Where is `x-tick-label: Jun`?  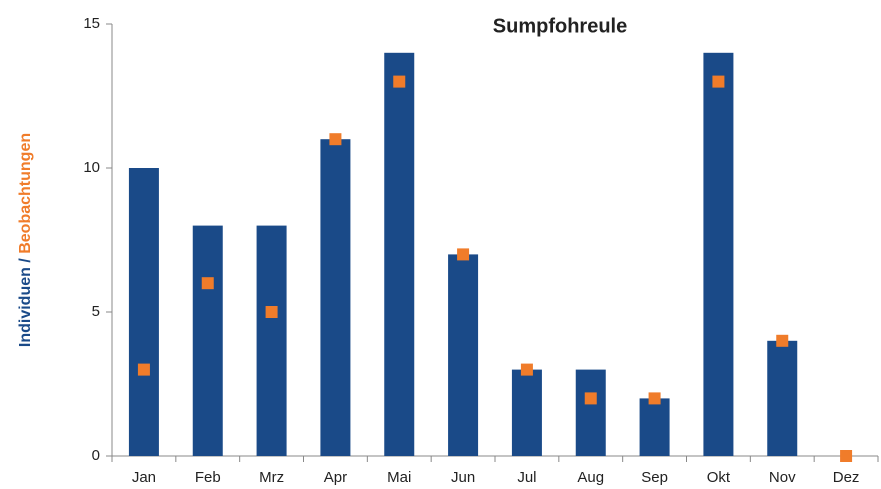
x-tick-label: Jun is located at coordinates (463, 477).